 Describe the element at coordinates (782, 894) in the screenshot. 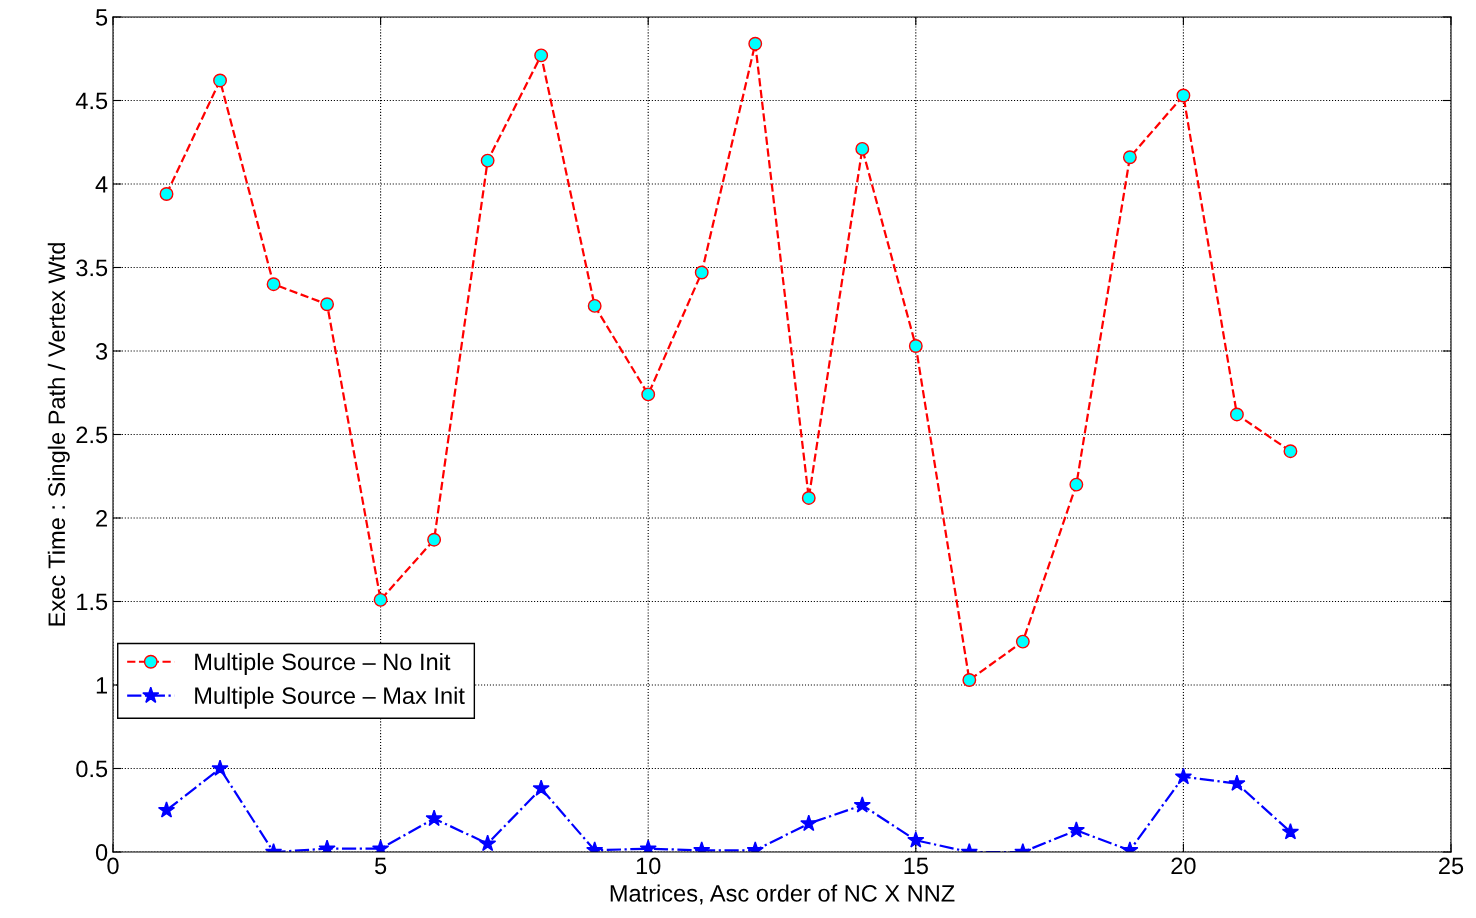

I see `x-axis-title: Matrices, Asc order of NC X NNZ` at that location.